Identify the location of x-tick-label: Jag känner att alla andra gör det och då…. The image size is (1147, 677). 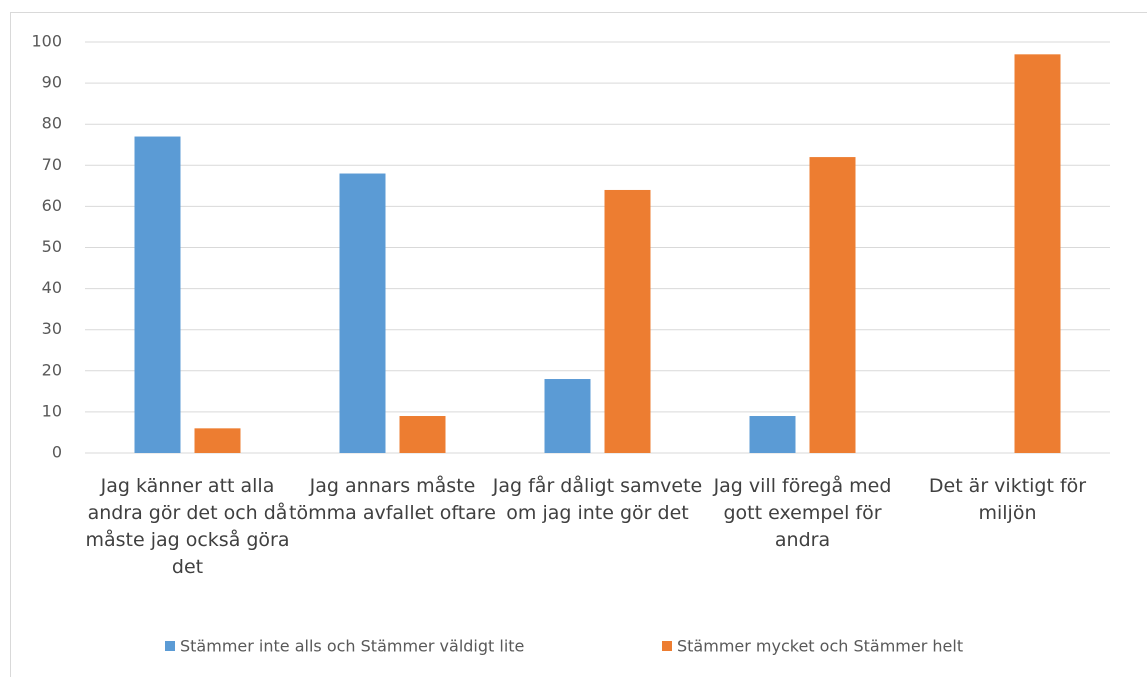
(187, 526).